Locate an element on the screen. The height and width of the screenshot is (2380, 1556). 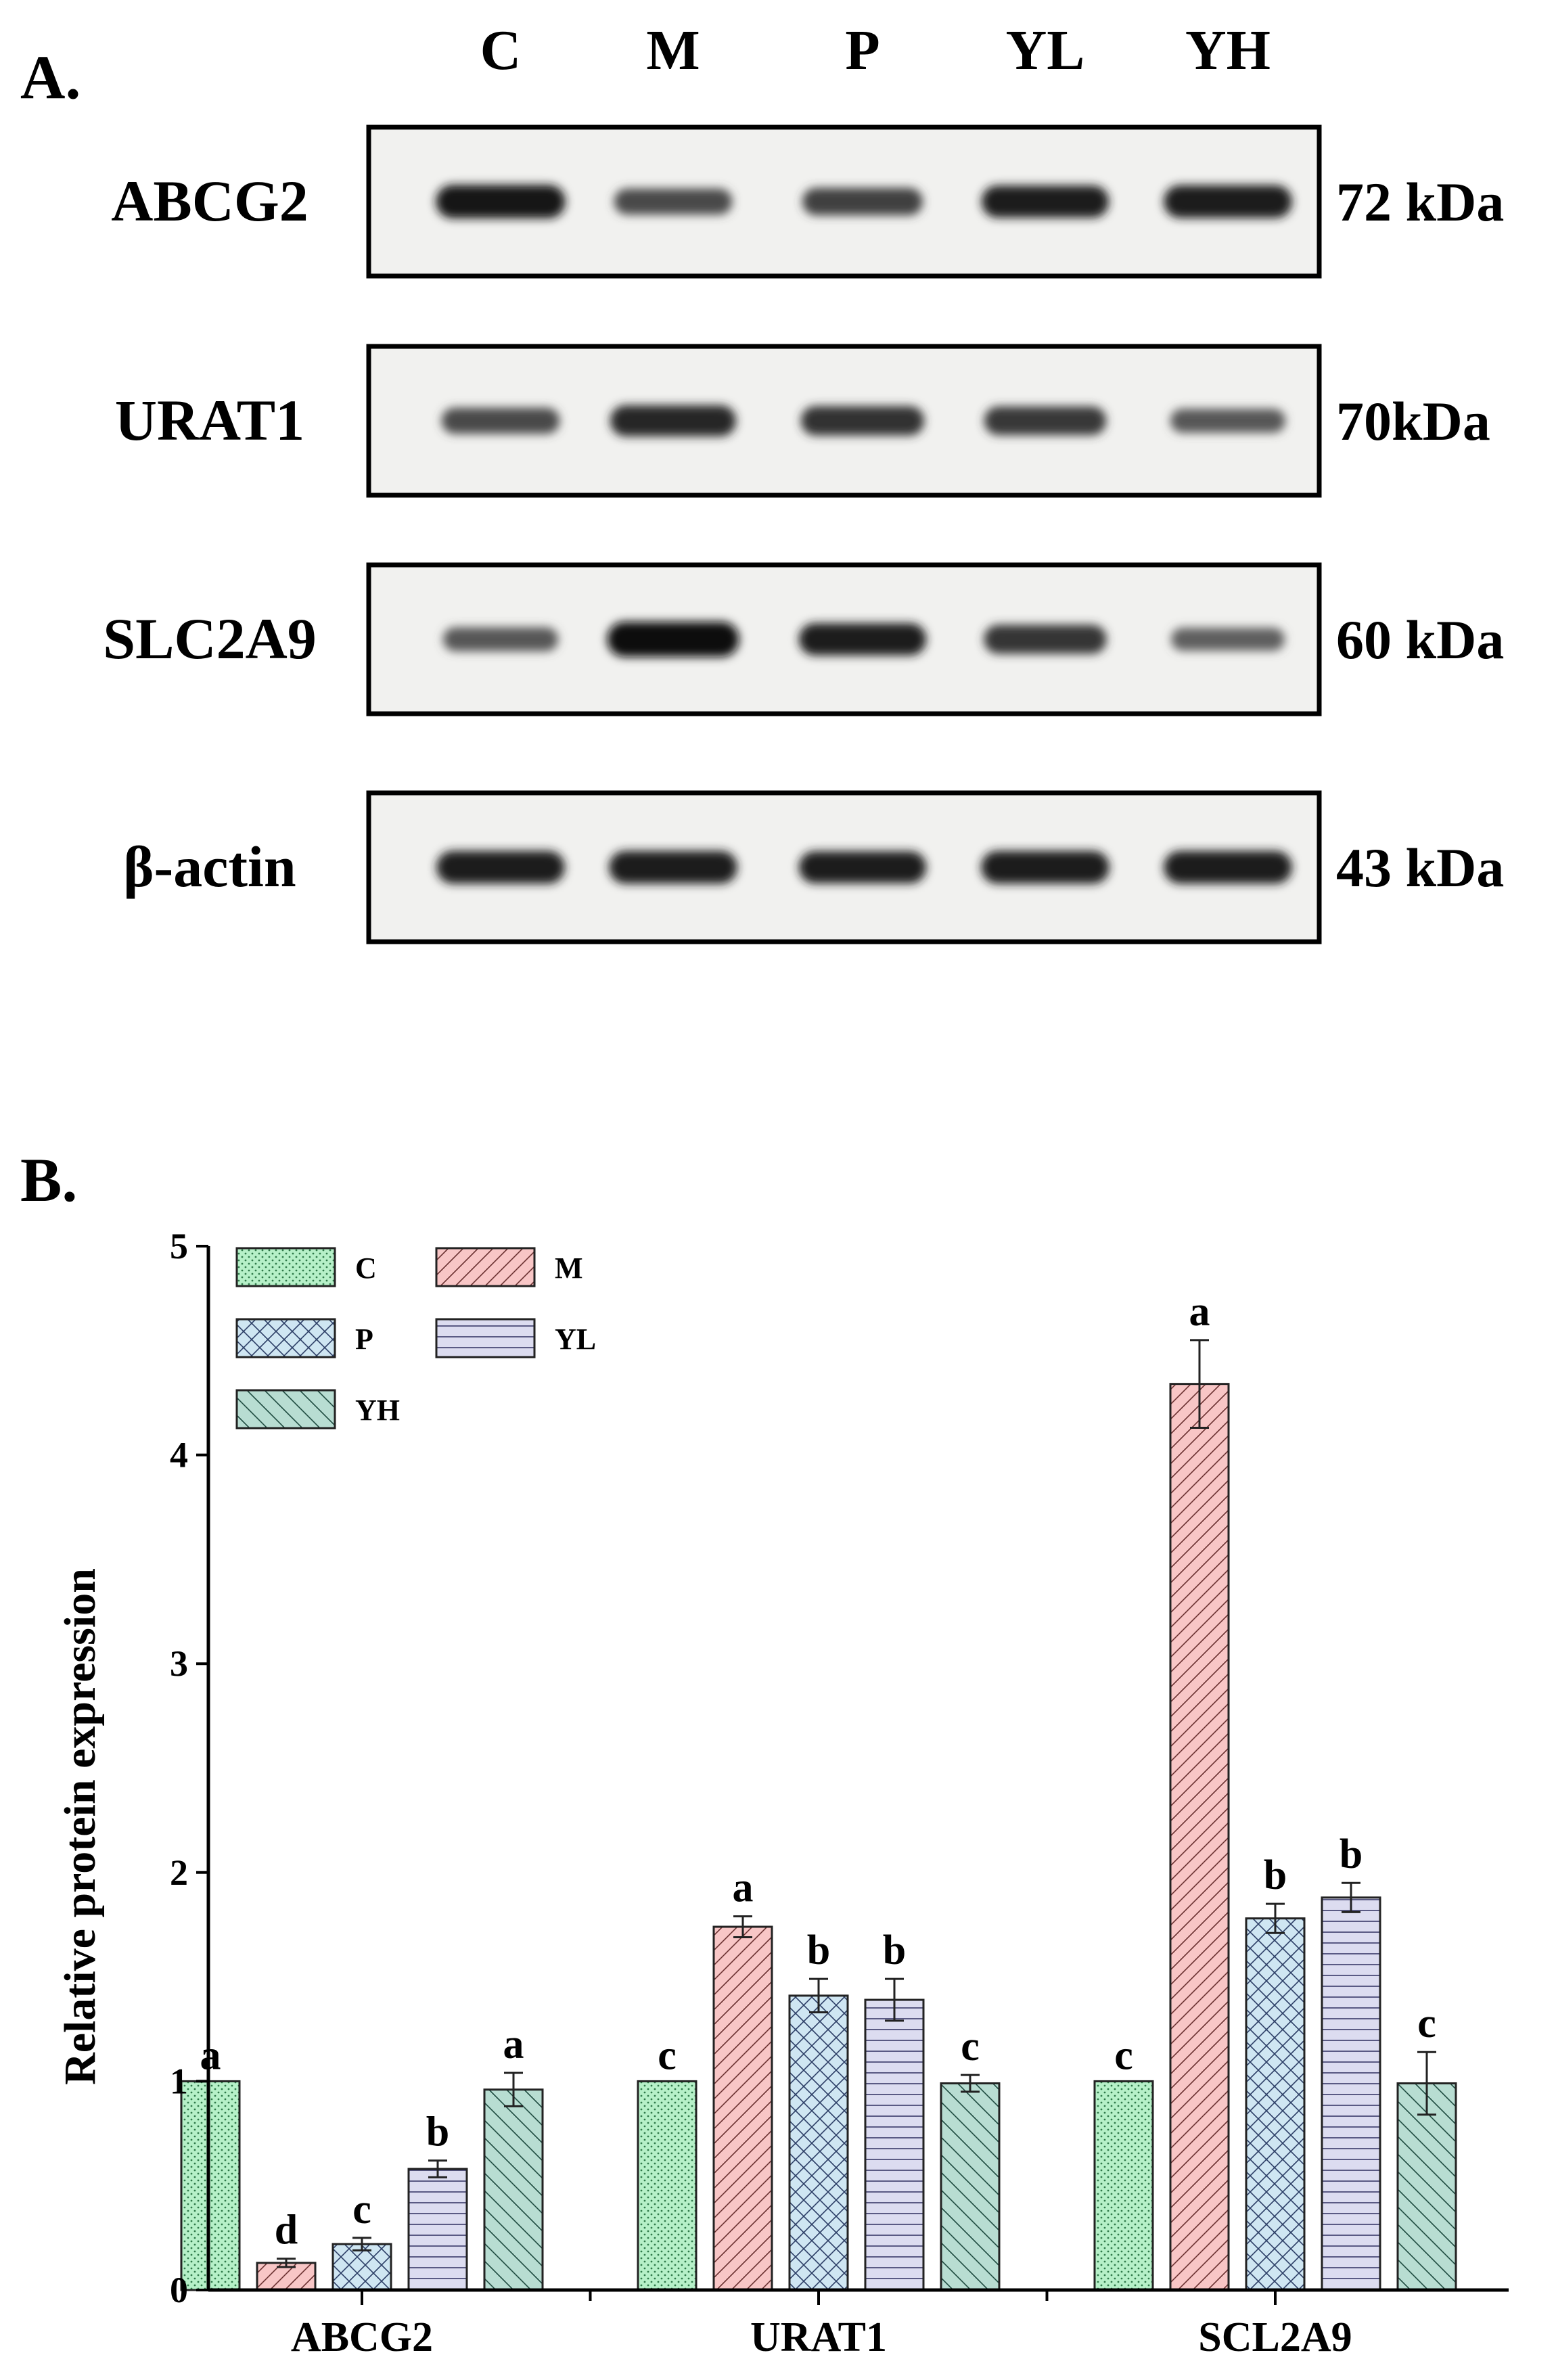
blot-label: ABCG2 is located at coordinates (209, 200).